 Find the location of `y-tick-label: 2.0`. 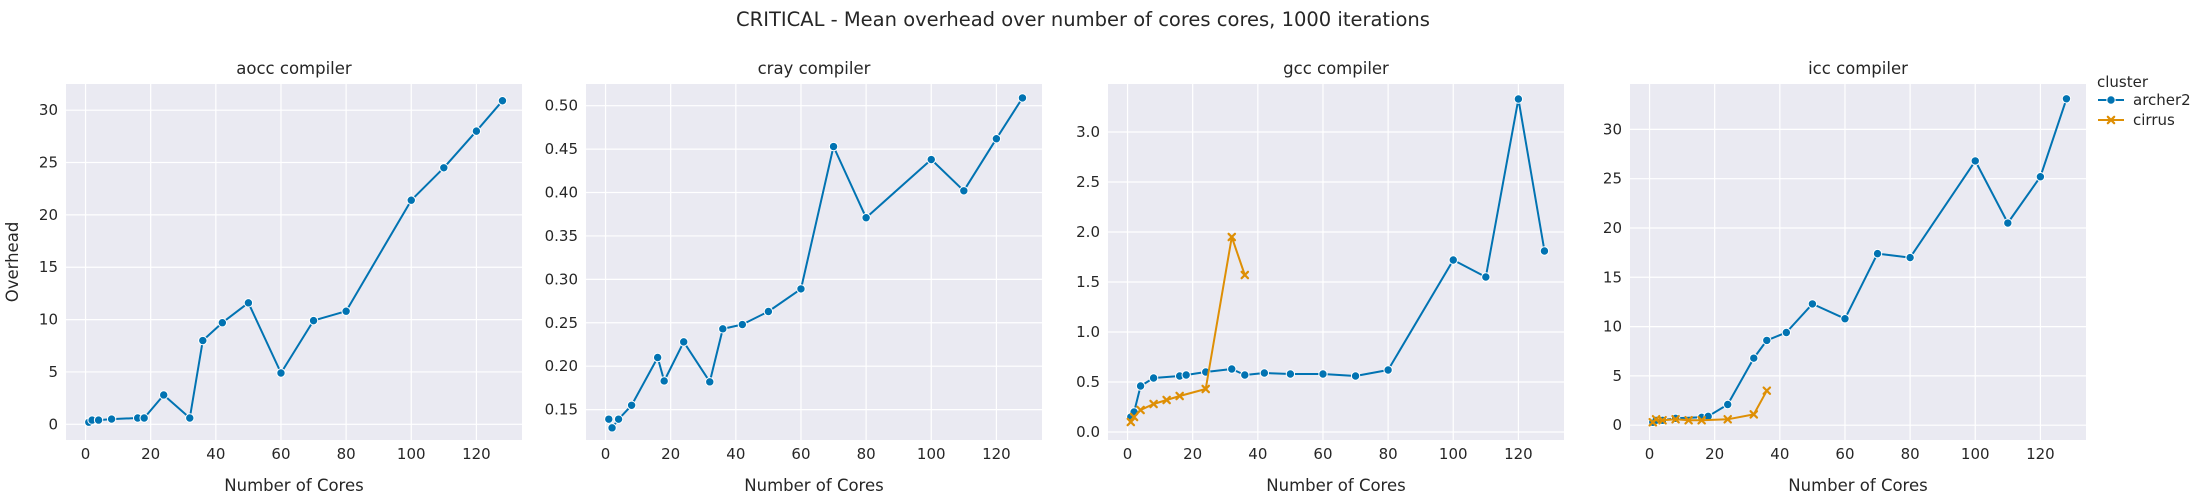

y-tick-label: 2.0 is located at coordinates (1088, 232).